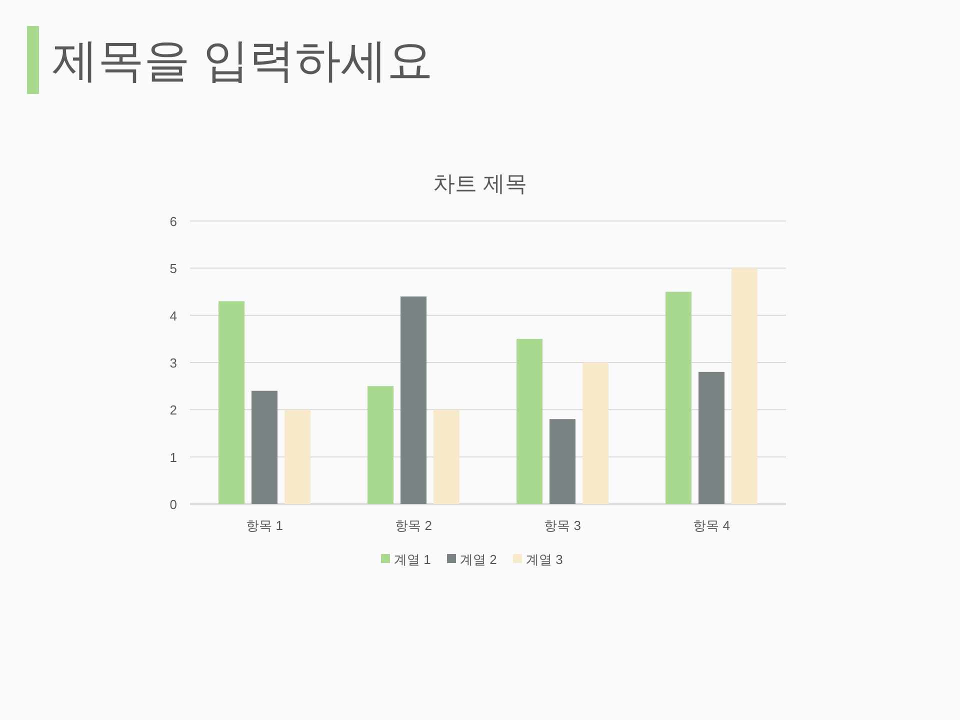 This screenshot has width=960, height=720. I want to click on x-tick-label: 항목 4, so click(711, 525).